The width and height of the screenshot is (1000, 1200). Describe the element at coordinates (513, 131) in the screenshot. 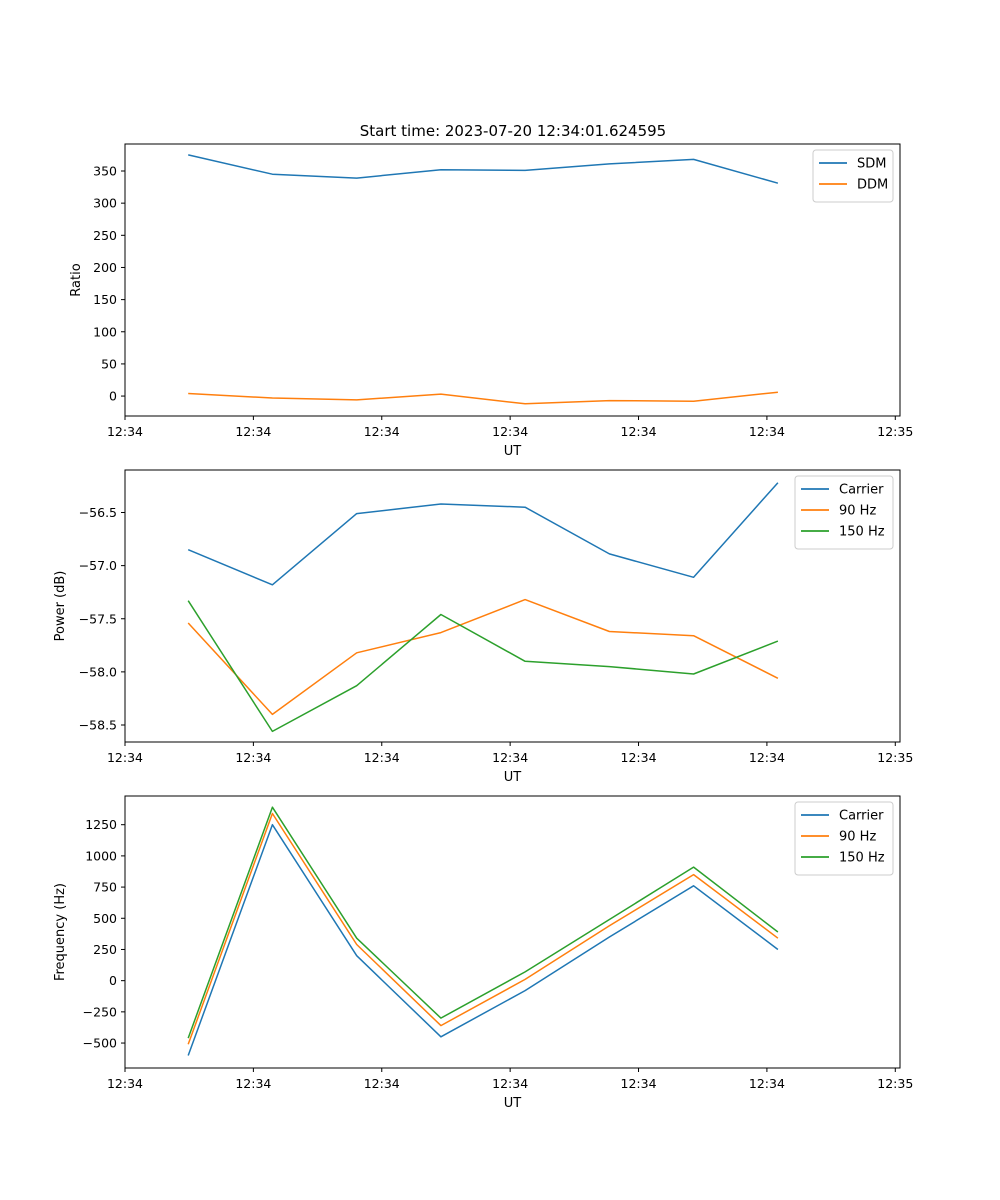

I see `figure-suptitle: Start time: 2023-07-20 12:34:01.624595` at that location.